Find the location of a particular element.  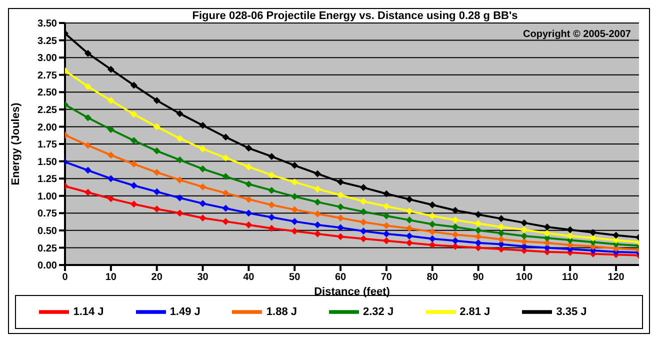

x-tick-label: 90 is located at coordinates (478, 278).